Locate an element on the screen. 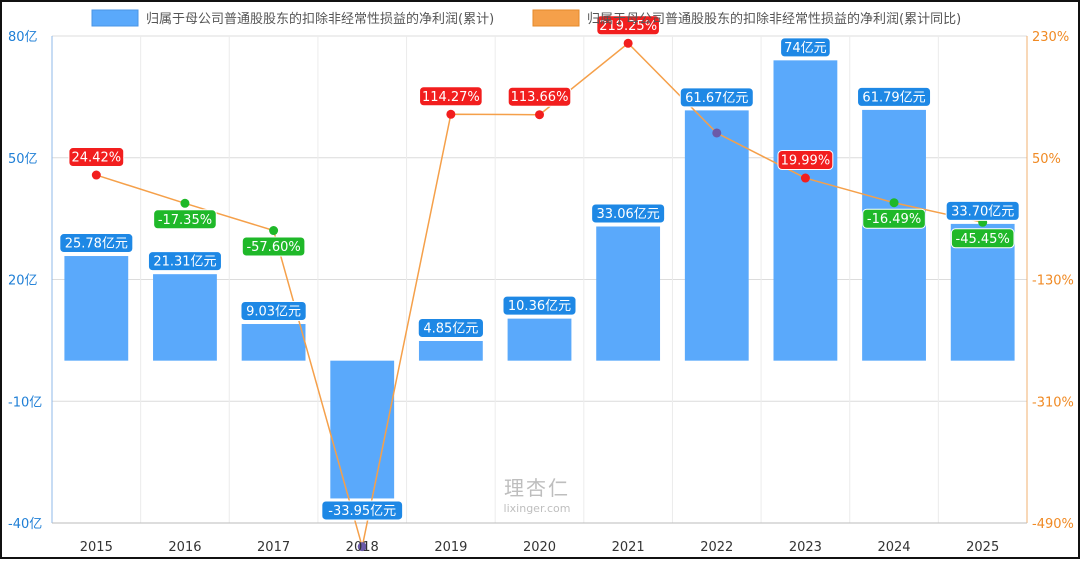 The image size is (1080, 561). y-right-tick-label: 230% is located at coordinates (1050, 37).